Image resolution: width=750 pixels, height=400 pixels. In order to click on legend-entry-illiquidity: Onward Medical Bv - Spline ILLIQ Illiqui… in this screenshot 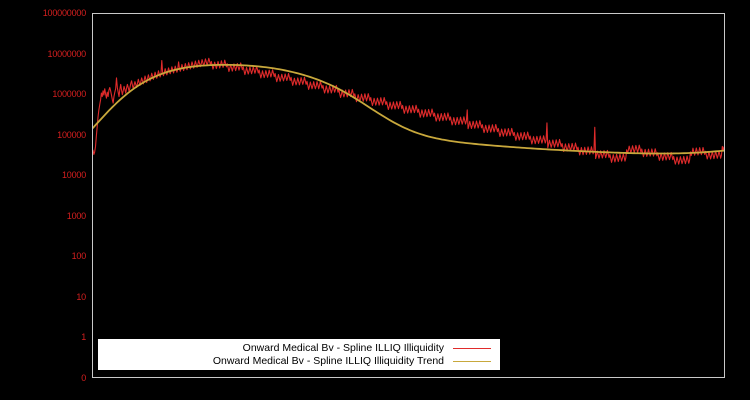, I will do `click(299, 348)`.